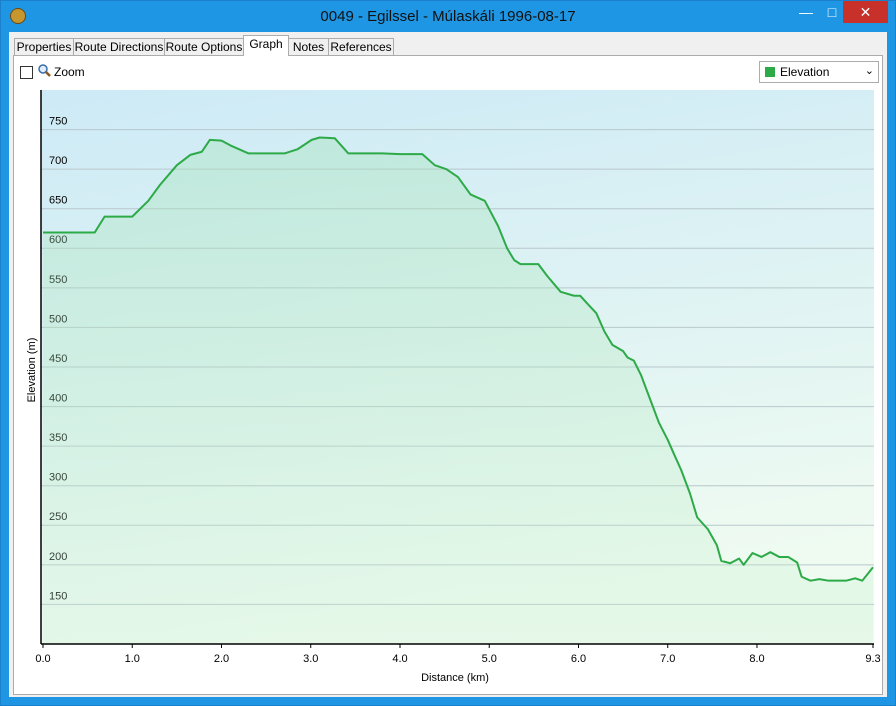 Image resolution: width=896 pixels, height=706 pixels. What do you see at coordinates (32, 370) in the screenshot?
I see `y-axis-title: Elevation (m)` at bounding box center [32, 370].